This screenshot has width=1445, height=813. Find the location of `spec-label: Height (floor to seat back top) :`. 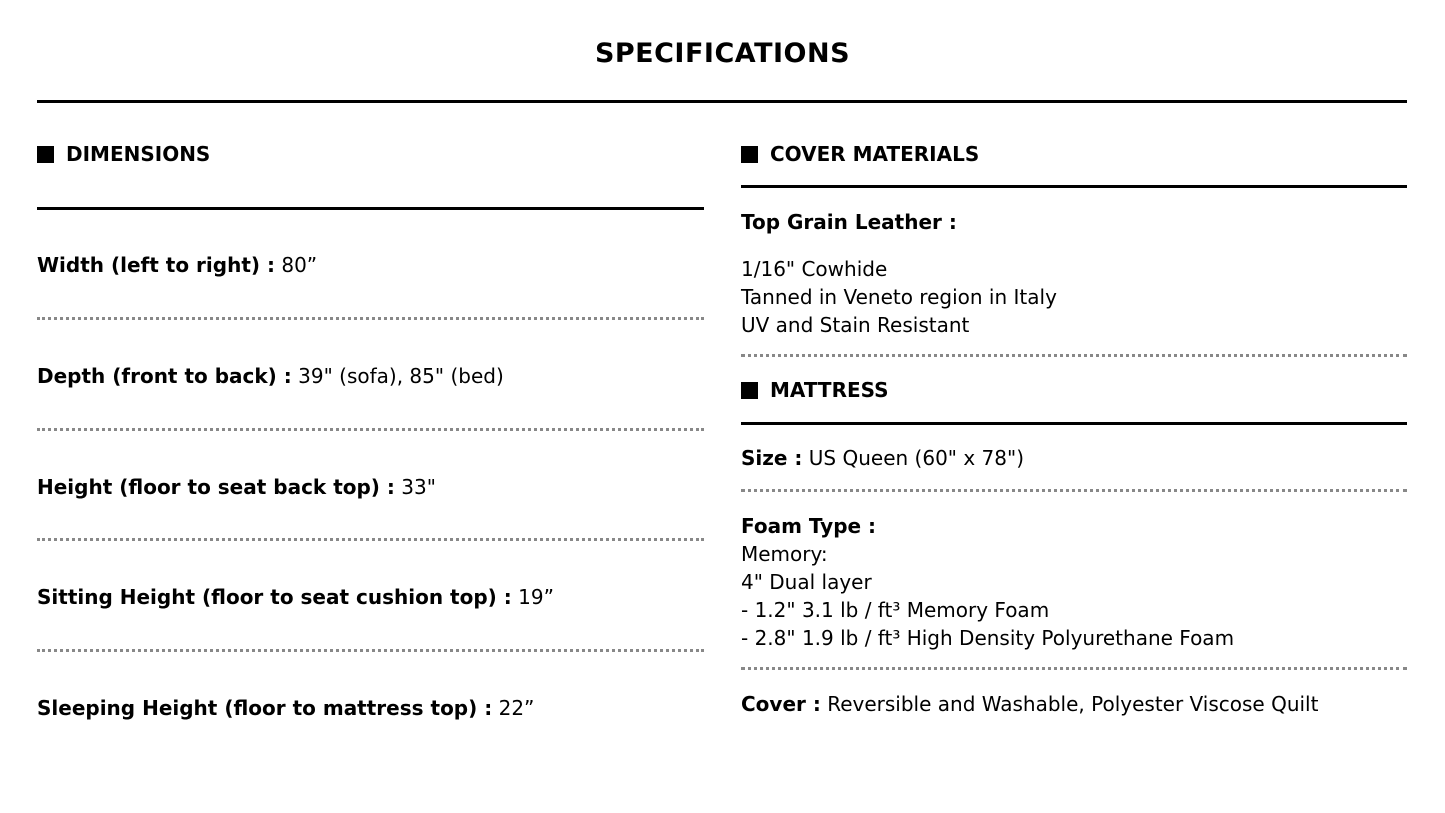

spec-label: Height (floor to seat back top) : is located at coordinates (216, 487).